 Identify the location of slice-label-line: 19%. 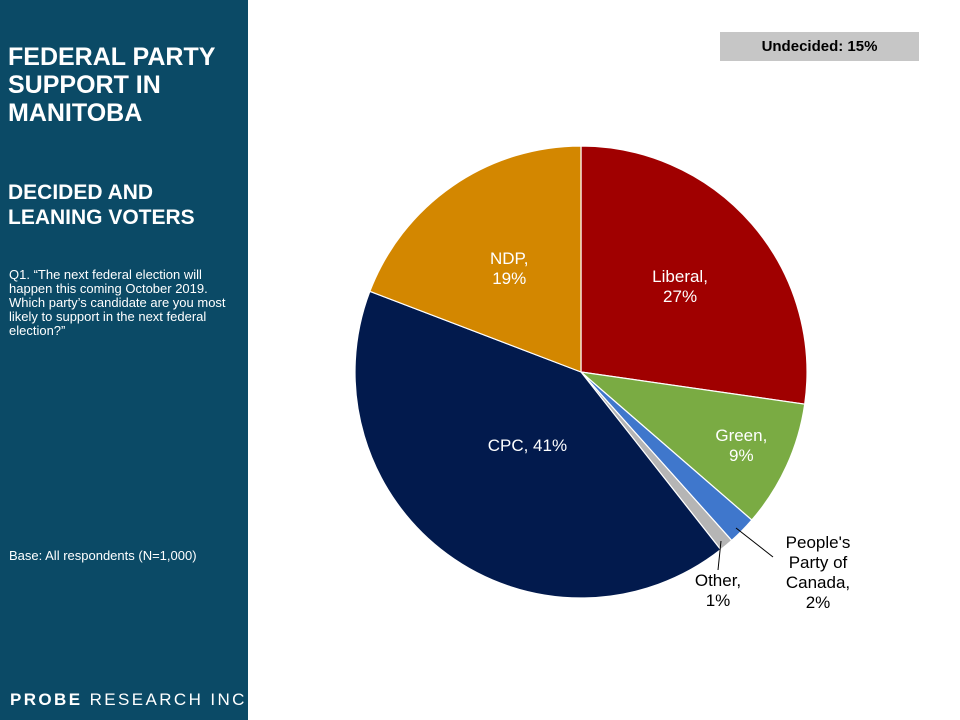
(509, 278).